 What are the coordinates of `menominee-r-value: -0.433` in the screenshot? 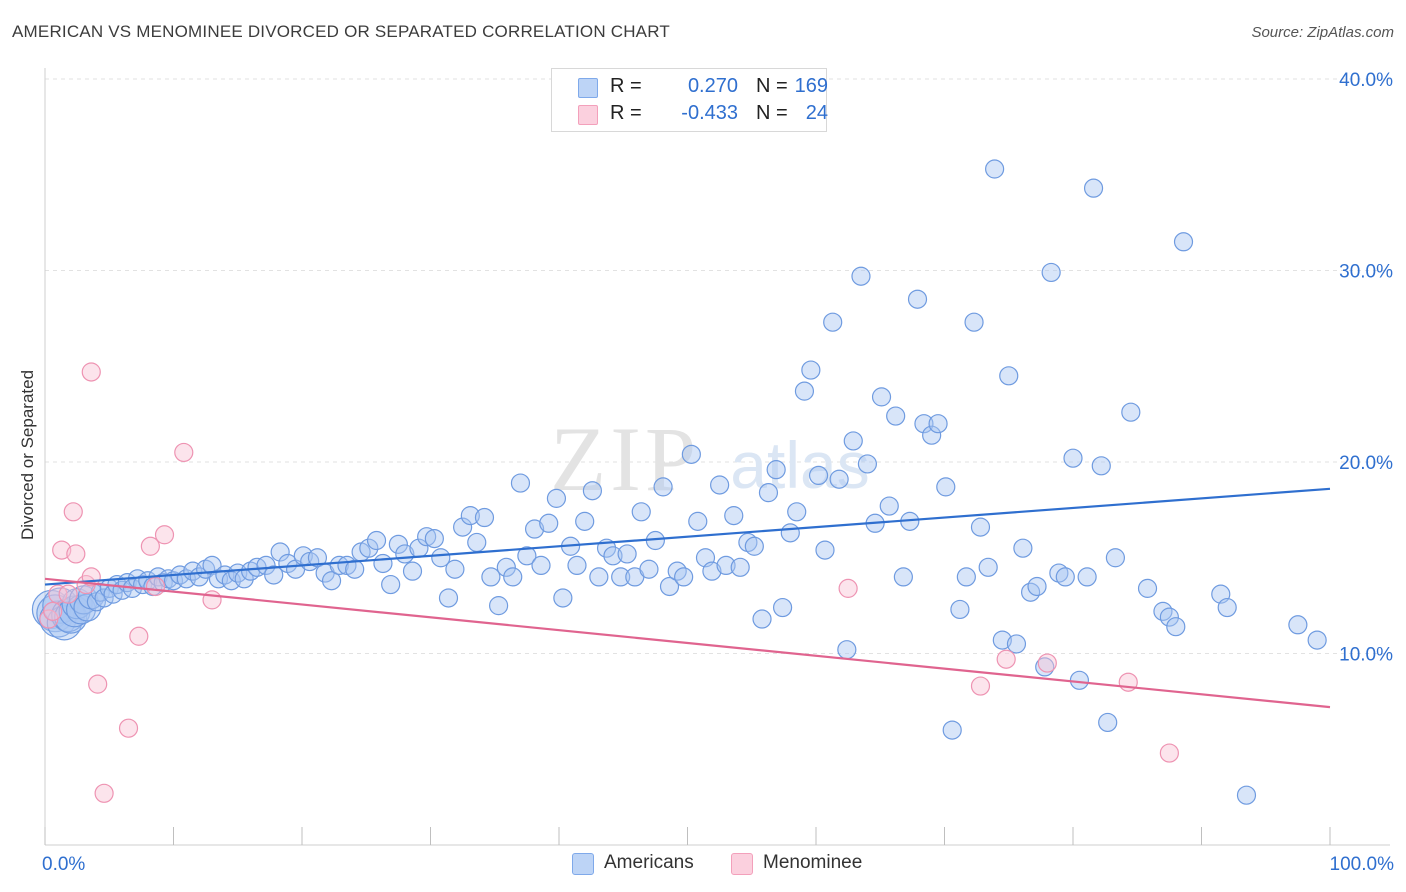 It's located at (709, 113).